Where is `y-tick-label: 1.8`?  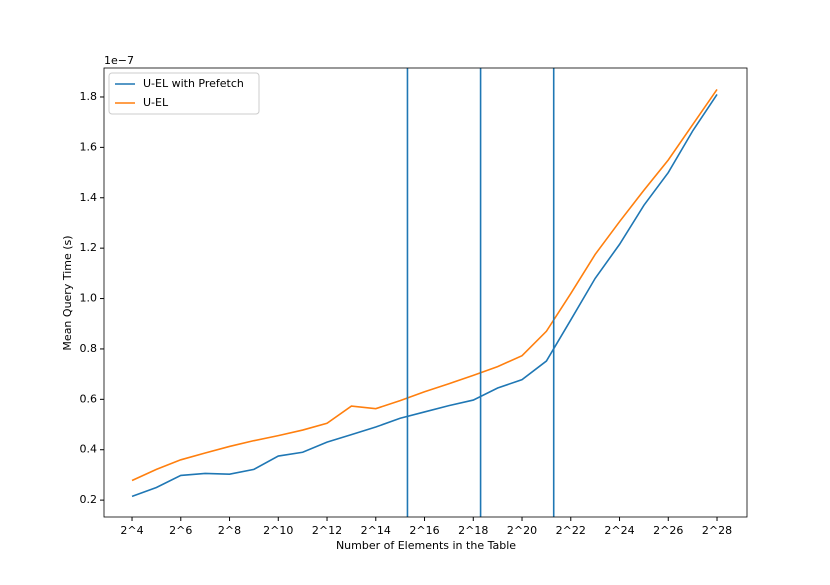 y-tick-label: 1.8 is located at coordinates (89, 96).